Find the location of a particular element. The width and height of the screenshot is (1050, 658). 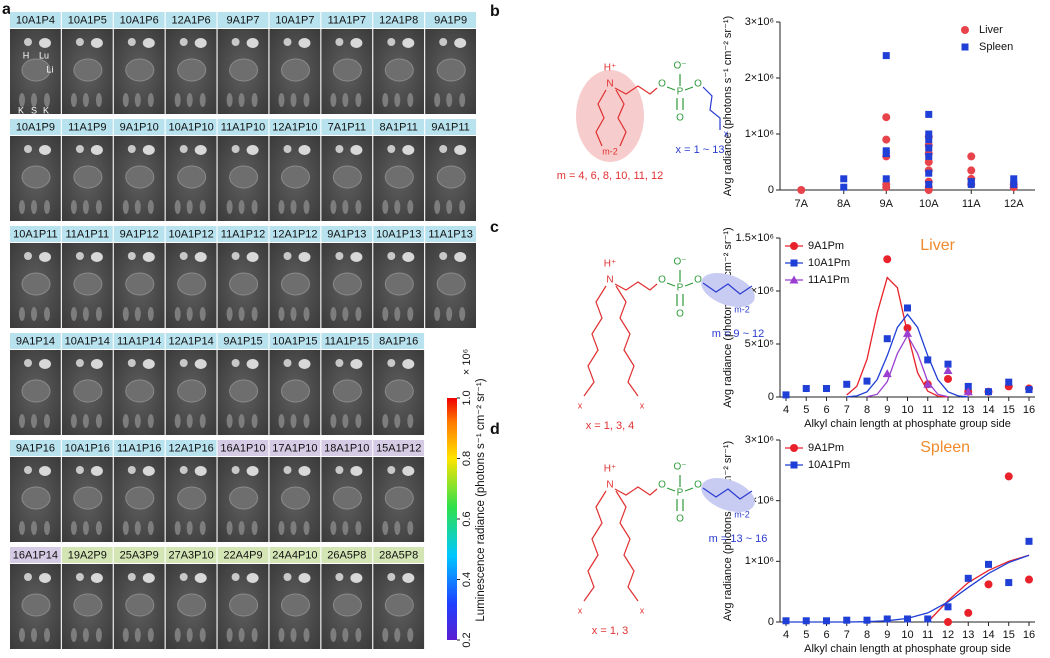

x-tick-label: 6 is located at coordinates (826, 410).